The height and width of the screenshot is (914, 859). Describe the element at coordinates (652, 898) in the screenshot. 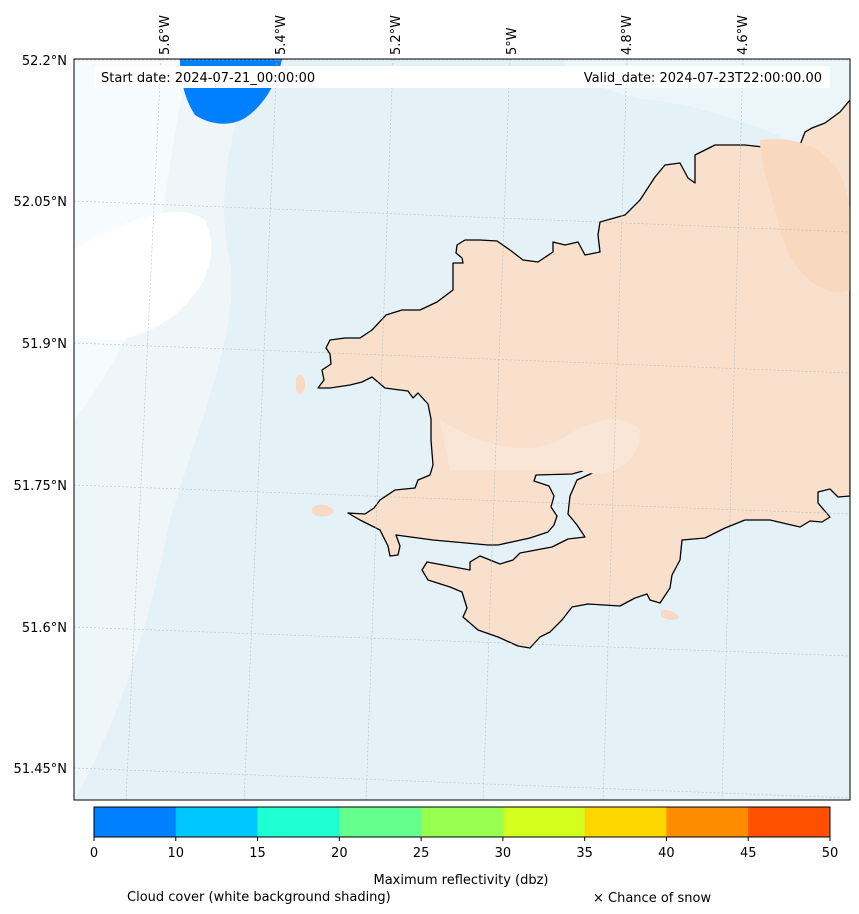

I see `snow-legend: × Chance of snow` at that location.